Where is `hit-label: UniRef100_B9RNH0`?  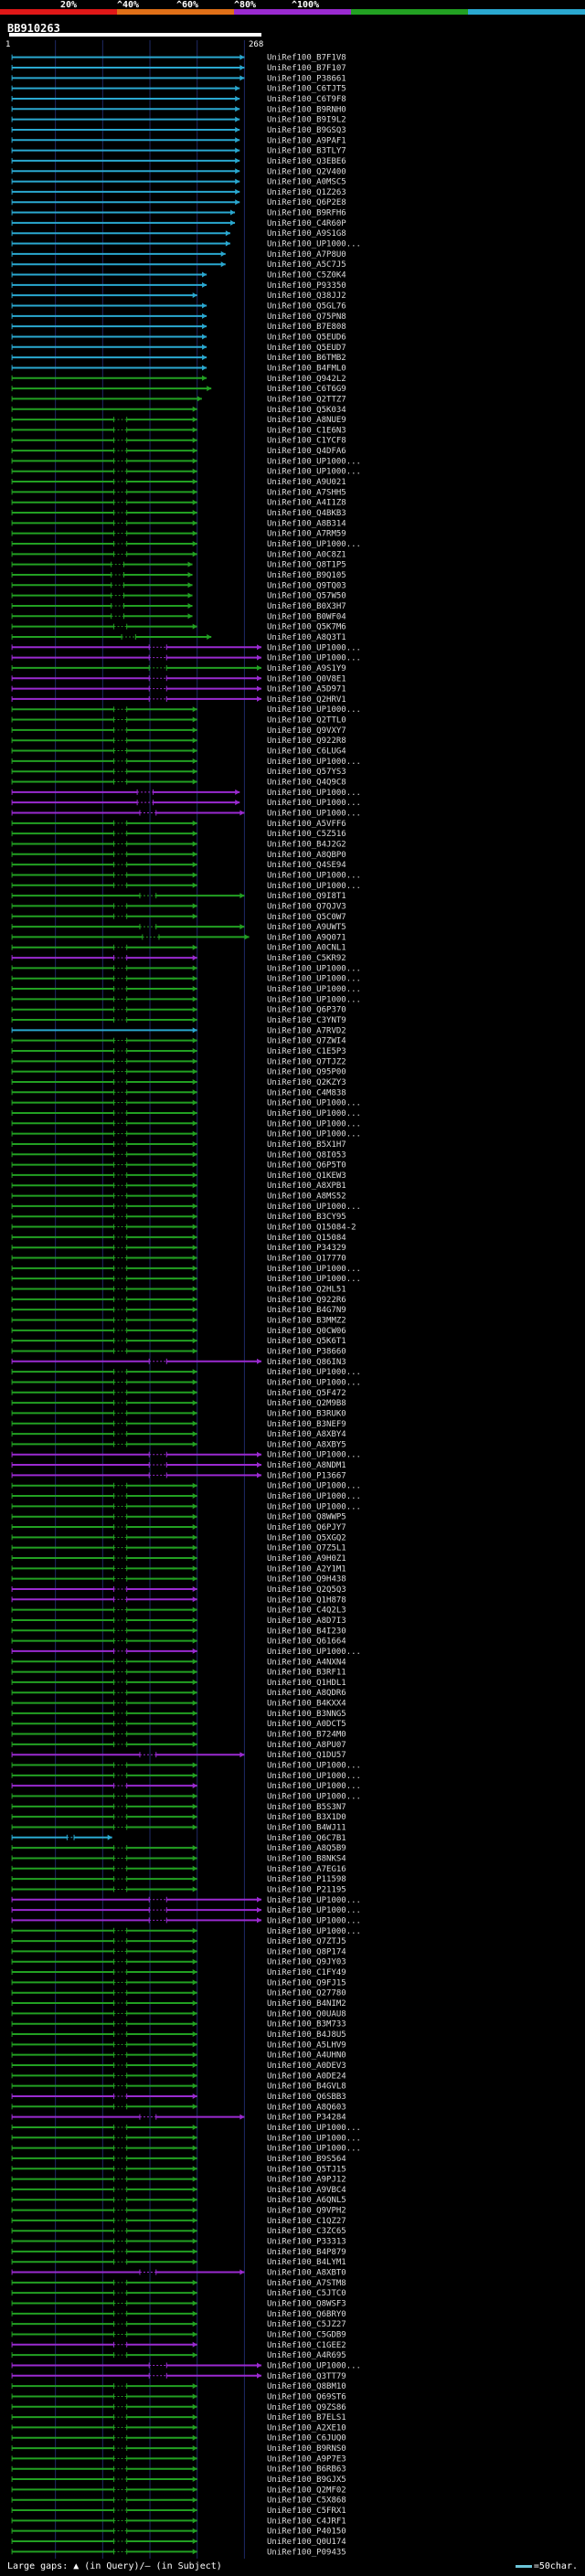 hit-label: UniRef100_B9RNH0 is located at coordinates (307, 109).